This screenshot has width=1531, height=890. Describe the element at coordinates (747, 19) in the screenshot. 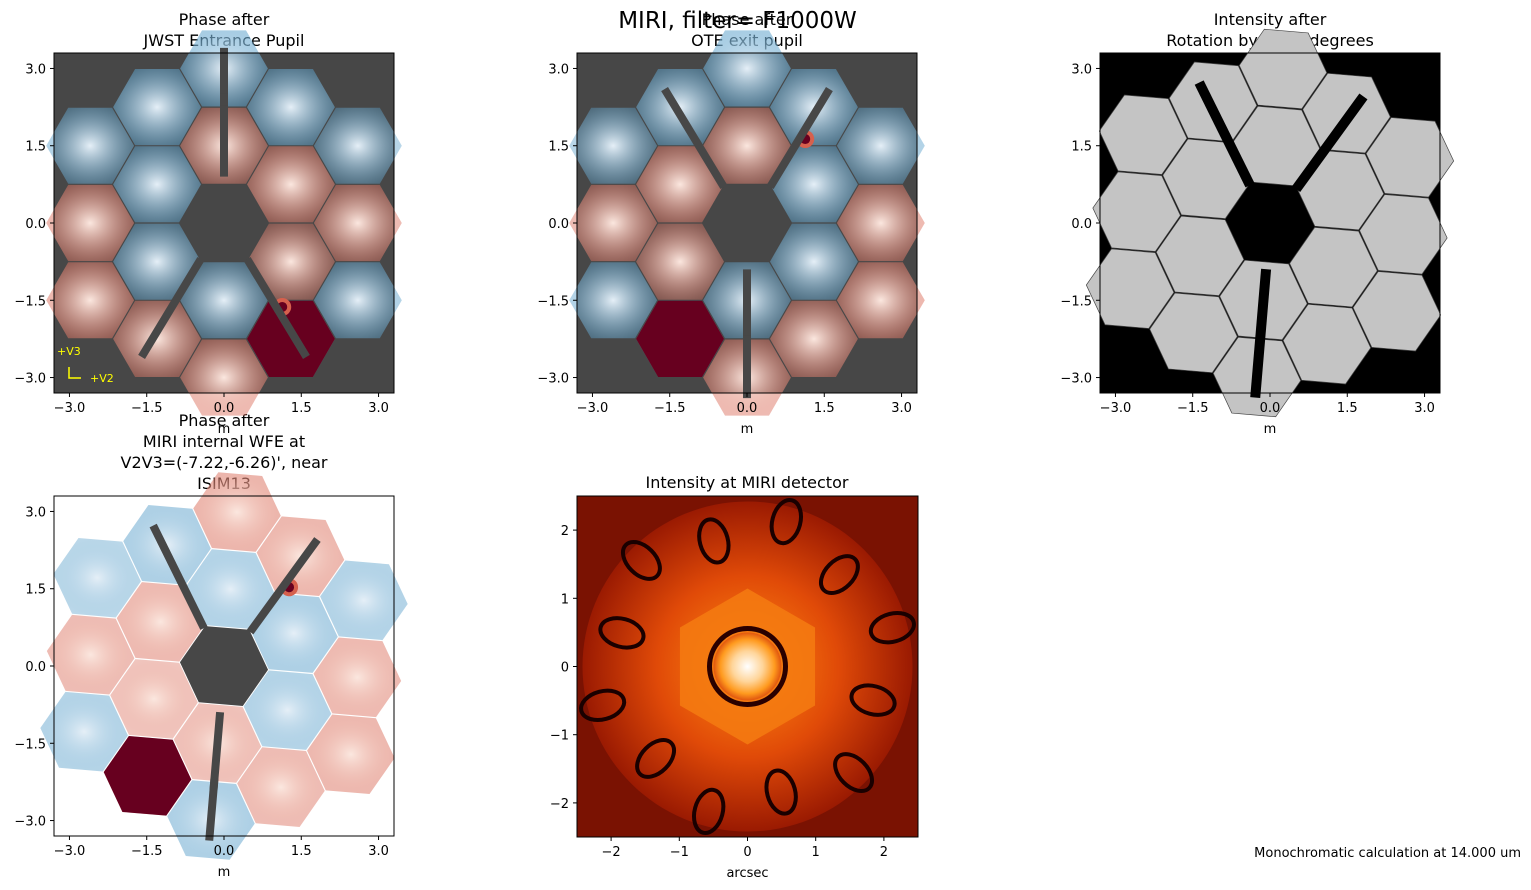

I see `panel2-title-line1: Phase after` at that location.